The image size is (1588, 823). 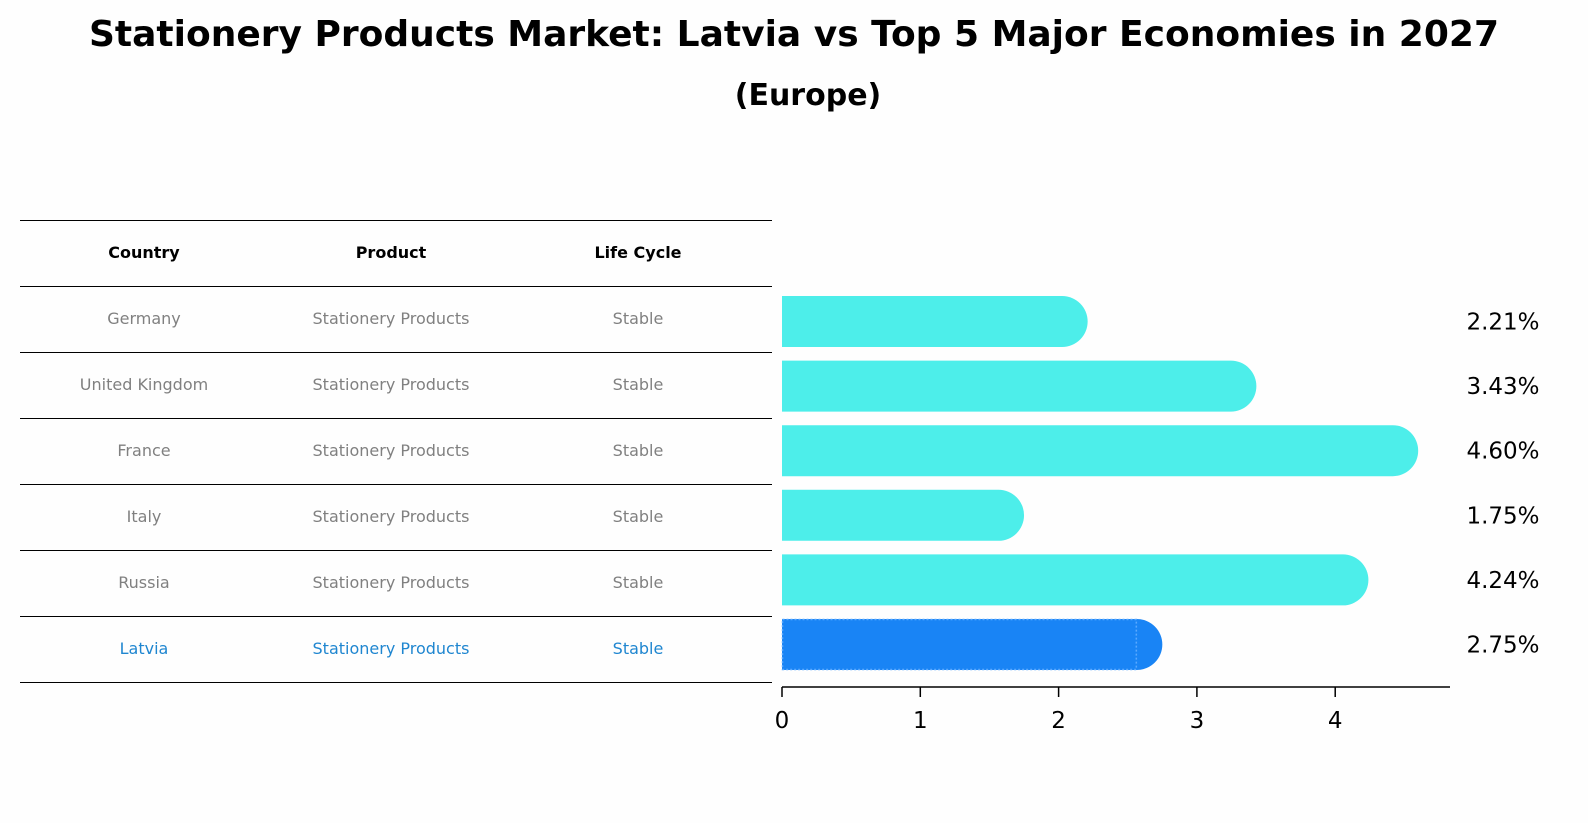 I want to click on table-cell: Latvia, so click(x=144, y=648).